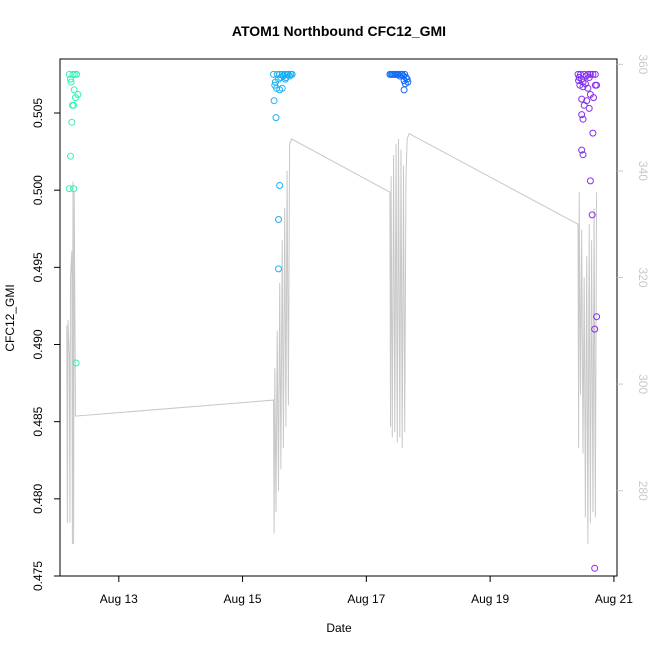 The image size is (650, 650). What do you see at coordinates (339, 31) in the screenshot?
I see `chart-title: ATOM1 Northbound CFC12_GMI` at bounding box center [339, 31].